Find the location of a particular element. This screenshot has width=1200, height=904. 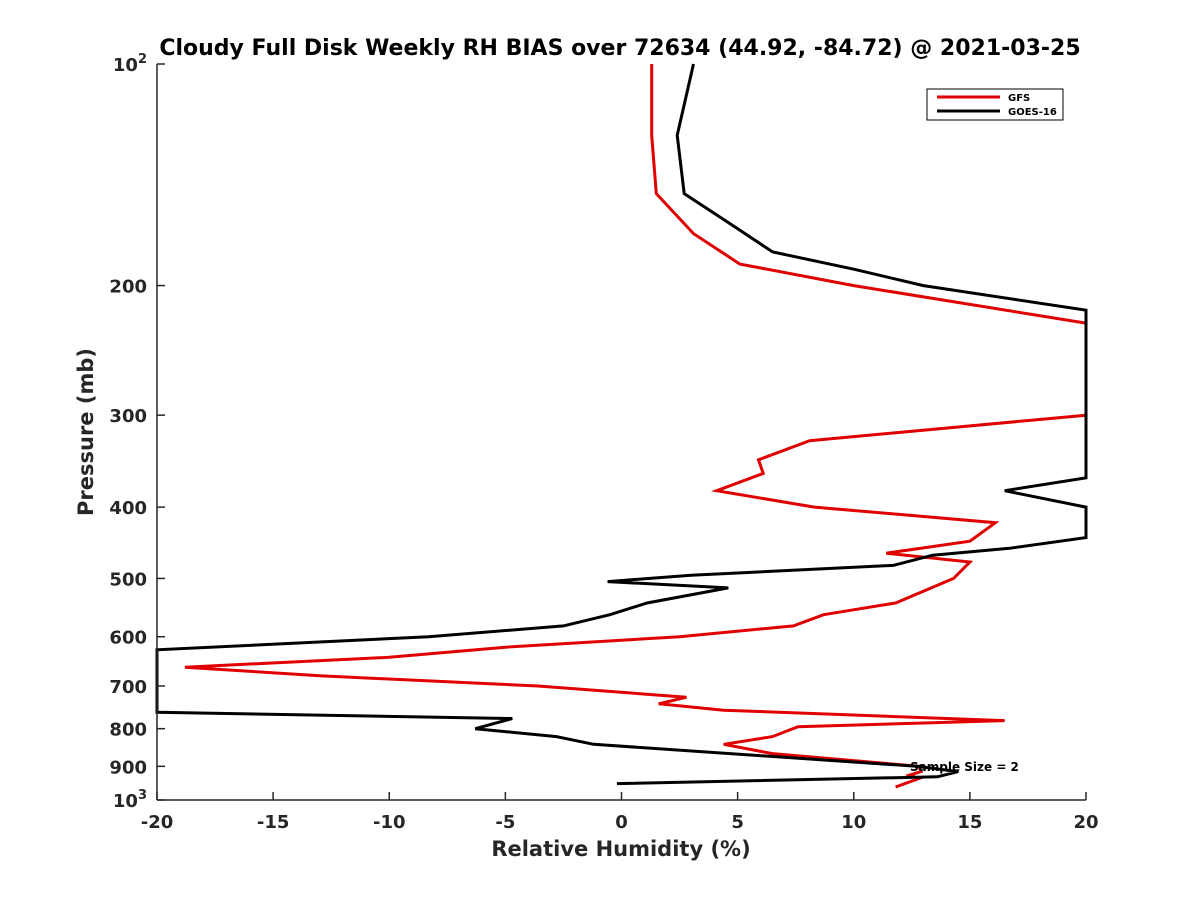

x-tick-label: 10 is located at coordinates (853, 822).